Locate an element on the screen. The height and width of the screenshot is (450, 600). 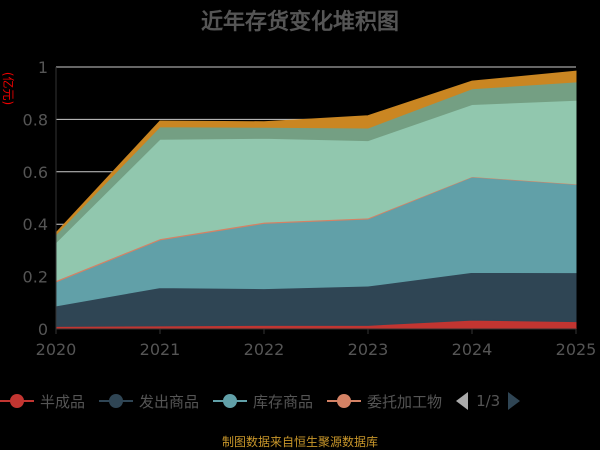
y-tick-label: 0.4 is located at coordinates (35, 224).